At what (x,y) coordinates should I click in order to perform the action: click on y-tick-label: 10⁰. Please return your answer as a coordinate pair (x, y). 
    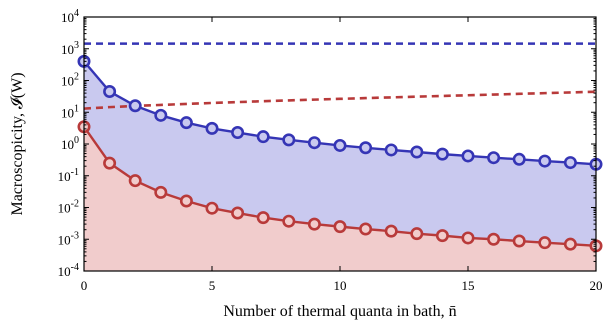
    Looking at the image, I should click on (70, 143).